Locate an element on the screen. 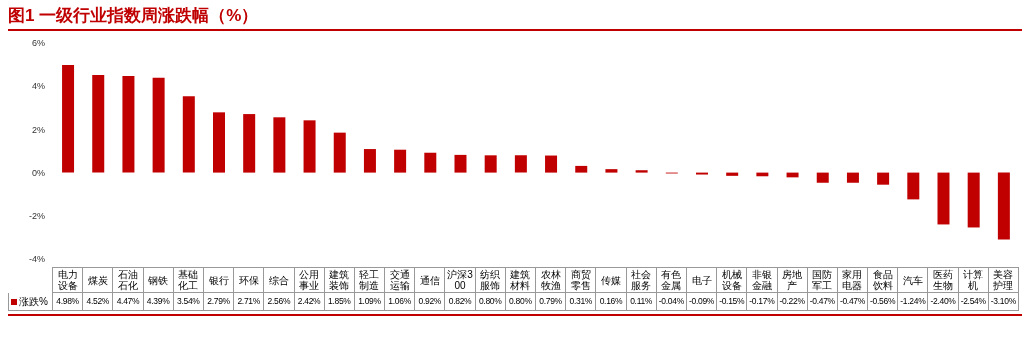  x-tick-label: 社会服务 is located at coordinates (641, 280).